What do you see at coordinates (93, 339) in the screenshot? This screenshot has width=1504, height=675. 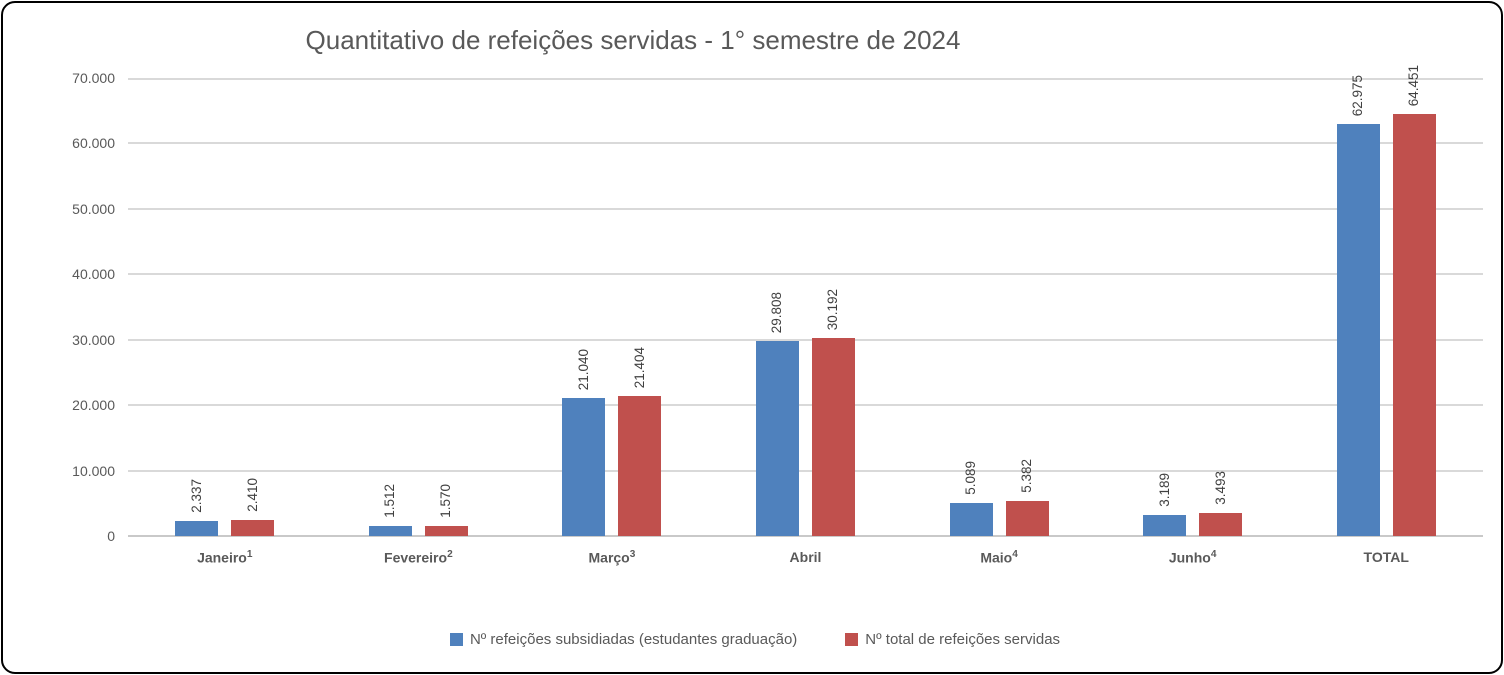 I see `y-tick-label: 30.000` at bounding box center [93, 339].